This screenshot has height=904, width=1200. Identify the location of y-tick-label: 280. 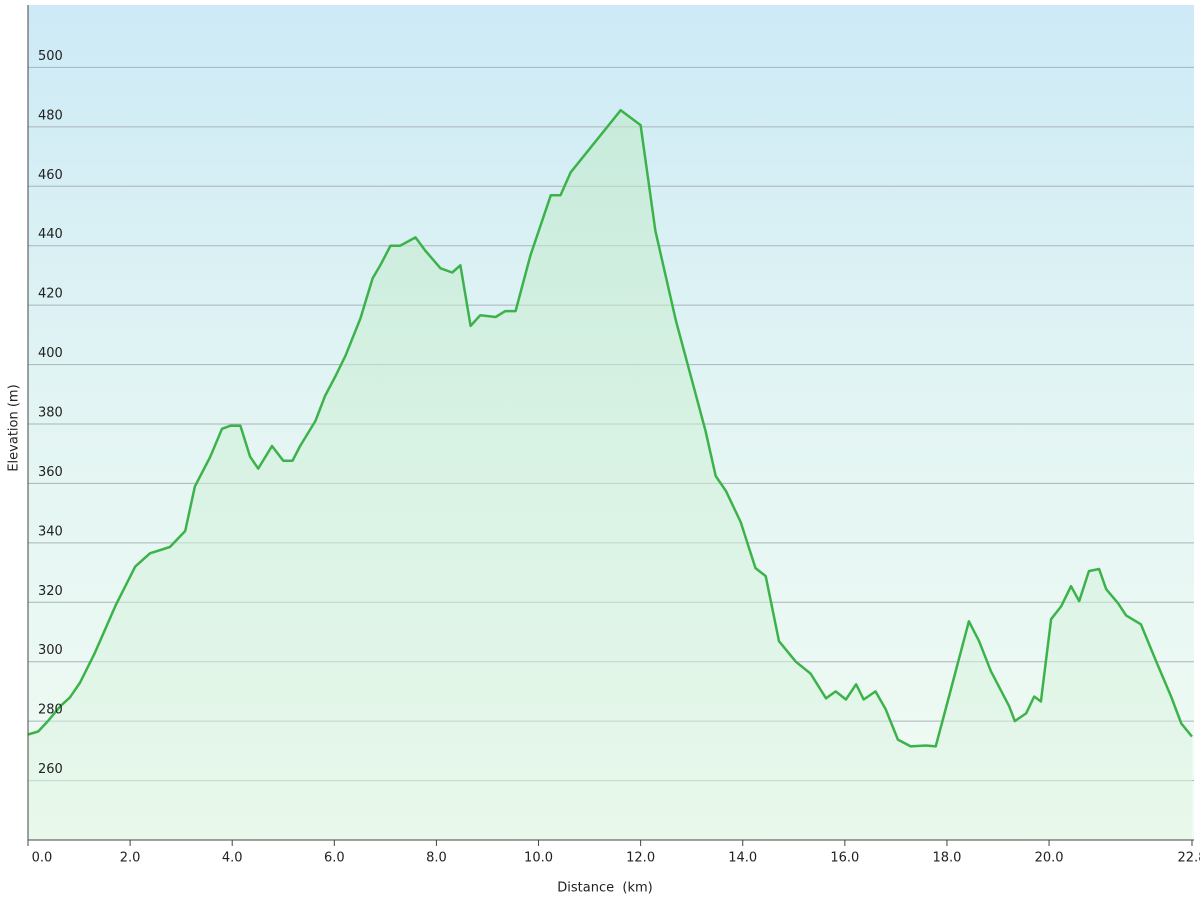
(50, 710).